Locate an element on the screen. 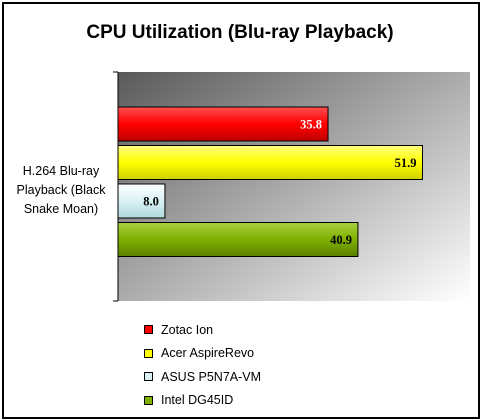 Image resolution: width=480 pixels, height=419 pixels. legend-label: Zotac Ion is located at coordinates (187, 329).